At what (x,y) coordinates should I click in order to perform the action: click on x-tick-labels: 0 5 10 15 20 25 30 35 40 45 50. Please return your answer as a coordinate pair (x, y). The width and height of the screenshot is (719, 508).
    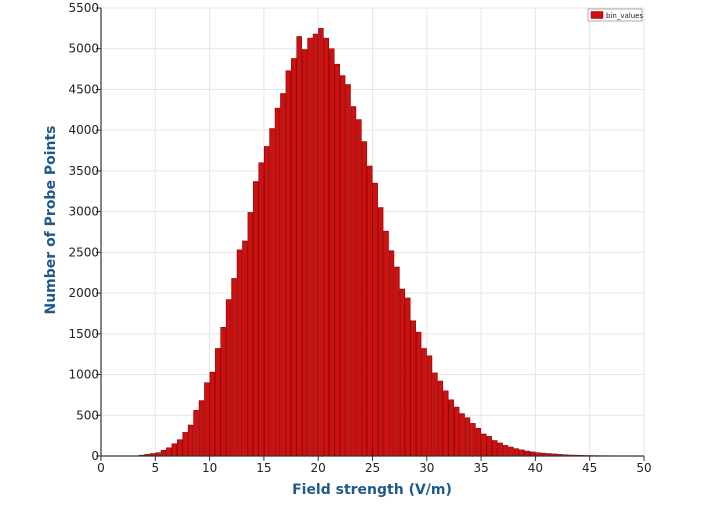
    Looking at the image, I should click on (374, 465).